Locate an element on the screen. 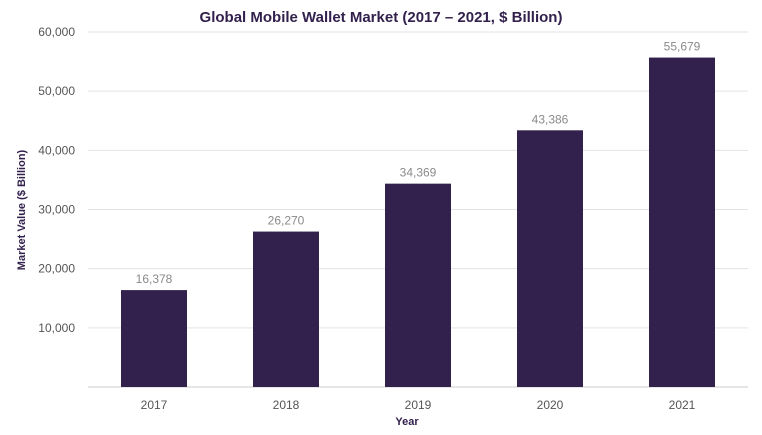  x-tick-label: 2021 is located at coordinates (682, 405).